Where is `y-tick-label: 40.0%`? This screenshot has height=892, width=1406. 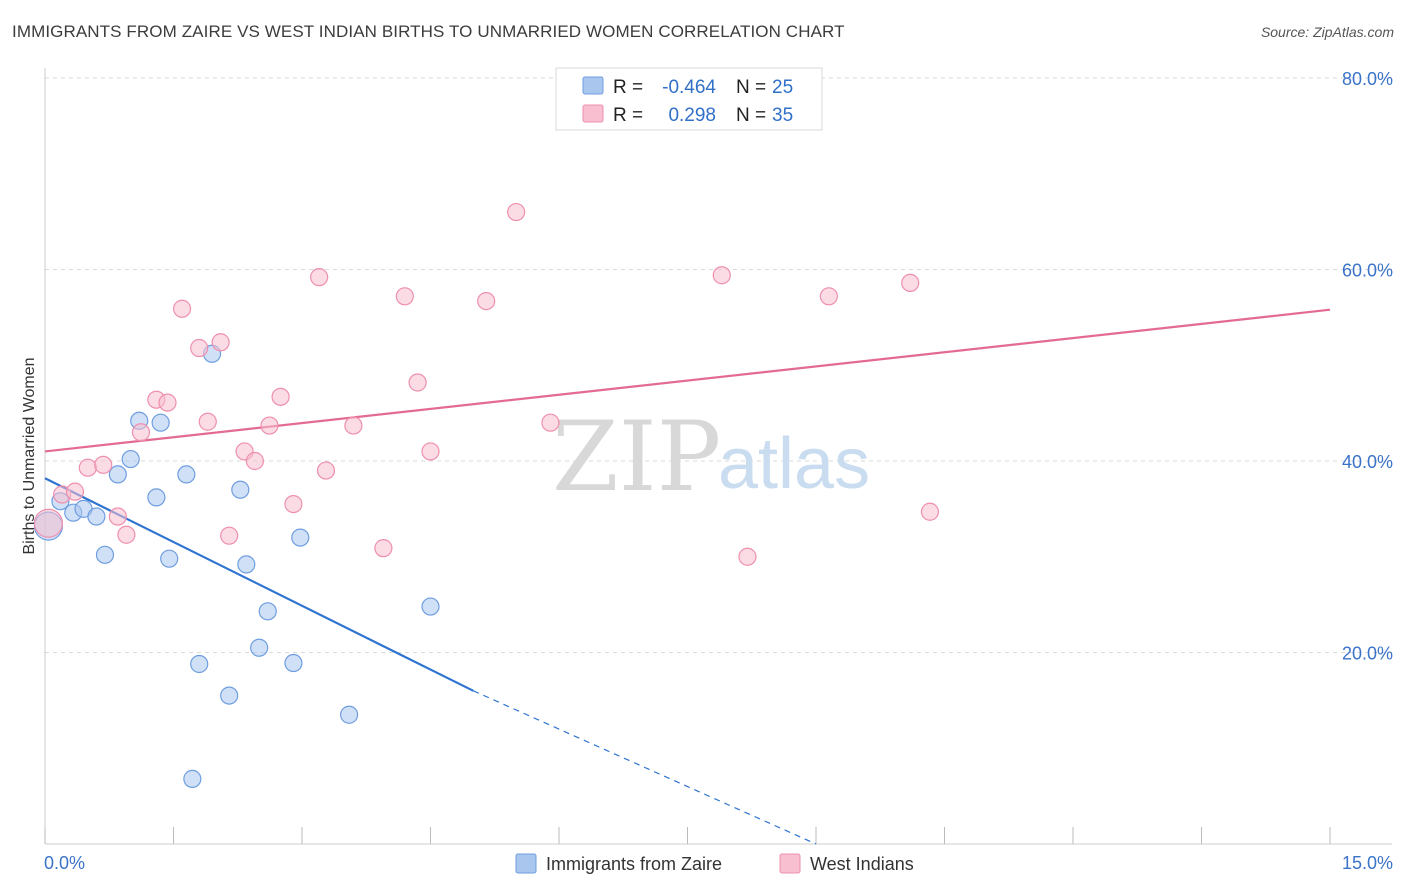
y-tick-label: 40.0% is located at coordinates (1367, 462).